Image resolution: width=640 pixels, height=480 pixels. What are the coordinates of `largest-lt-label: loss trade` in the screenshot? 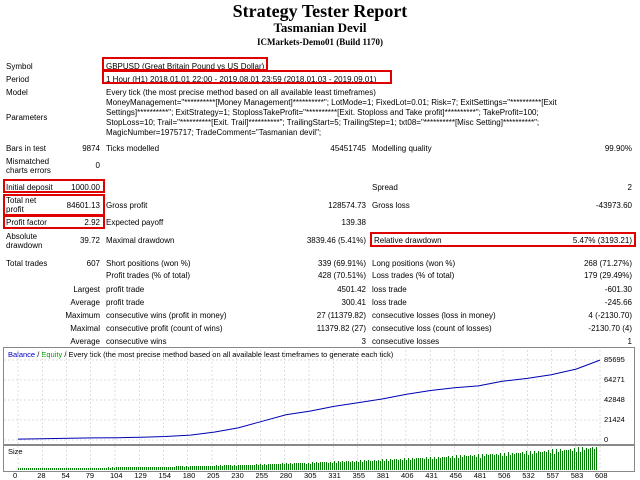 It's located at (389, 289).